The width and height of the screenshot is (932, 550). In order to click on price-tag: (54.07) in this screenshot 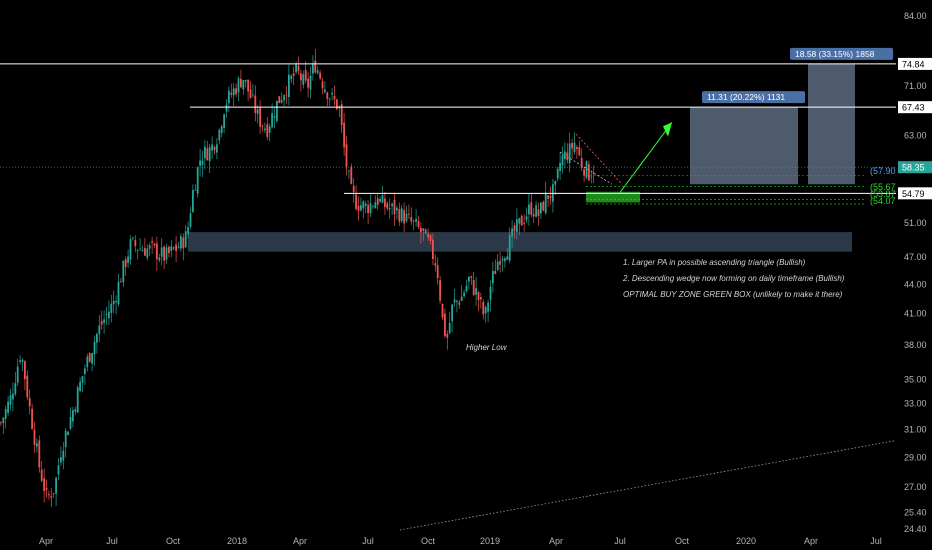, I will do `click(884, 201)`.